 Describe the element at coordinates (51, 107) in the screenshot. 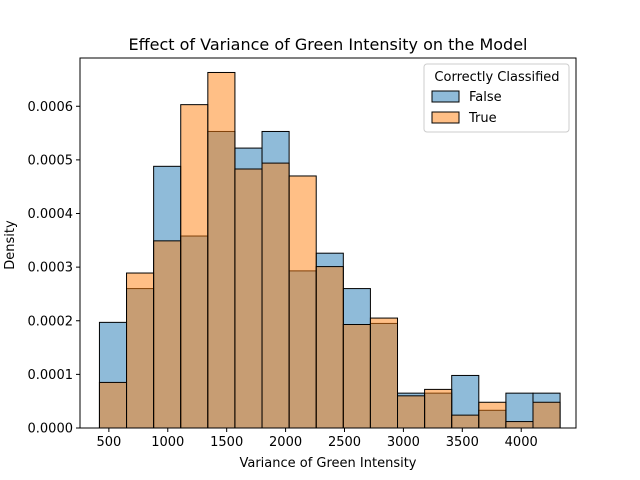

I see `y-tick-label: 0.0006` at that location.